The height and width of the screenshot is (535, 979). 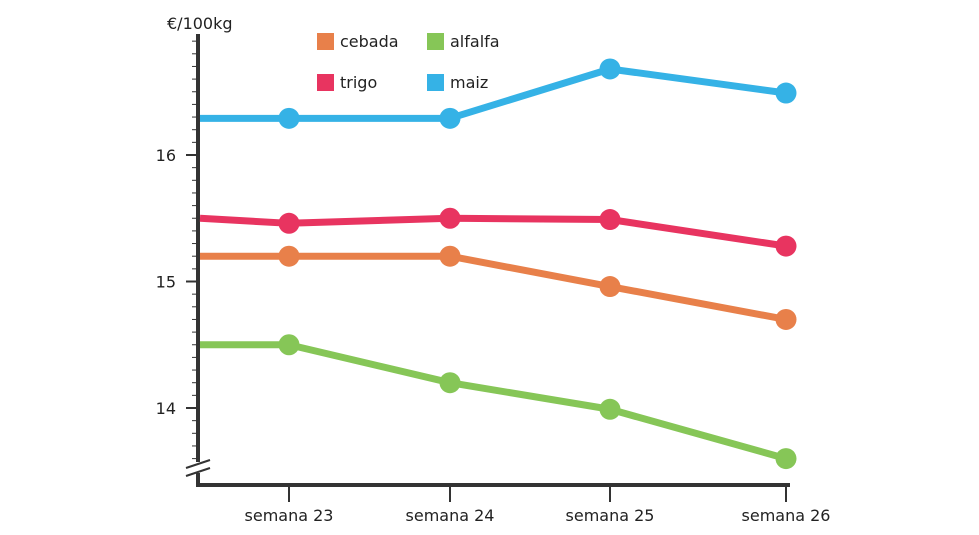 What do you see at coordinates (200, 23) in the screenshot?
I see `y-axis-unit-label: €/100kg` at bounding box center [200, 23].